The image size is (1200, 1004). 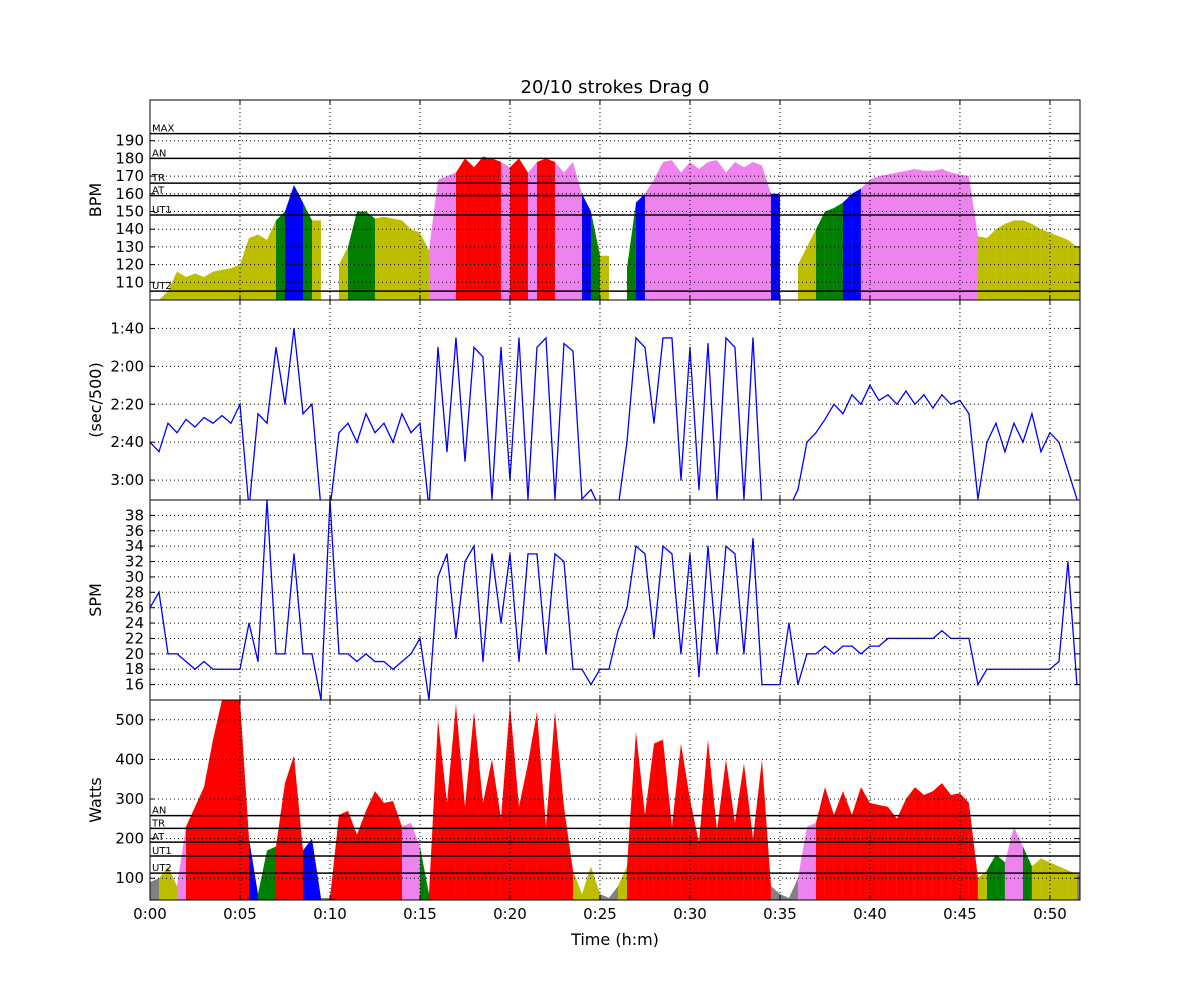 I want to click on y-tick-label: 26, so click(x=134, y=608).